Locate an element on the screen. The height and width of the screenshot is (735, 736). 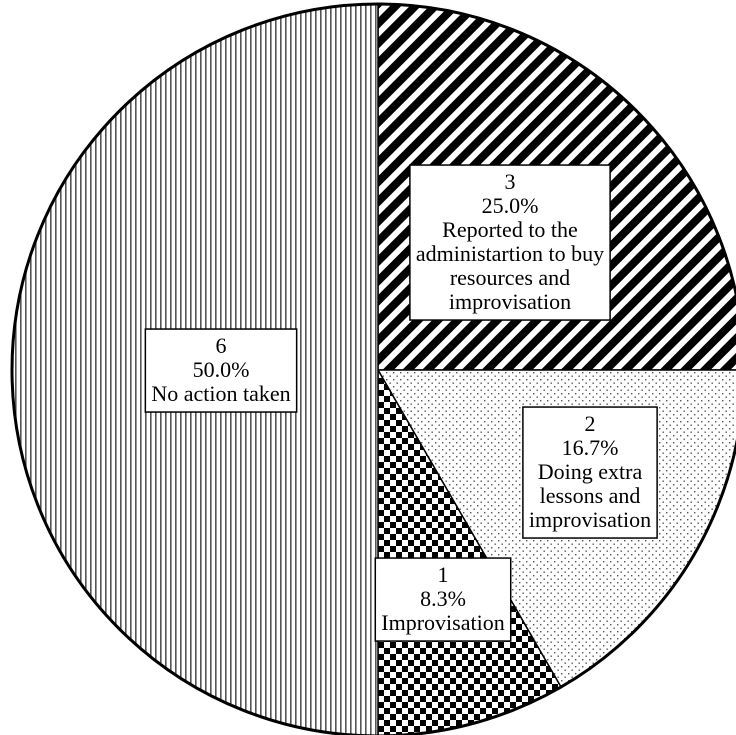
slice-percent: 25.0% is located at coordinates (510, 205).